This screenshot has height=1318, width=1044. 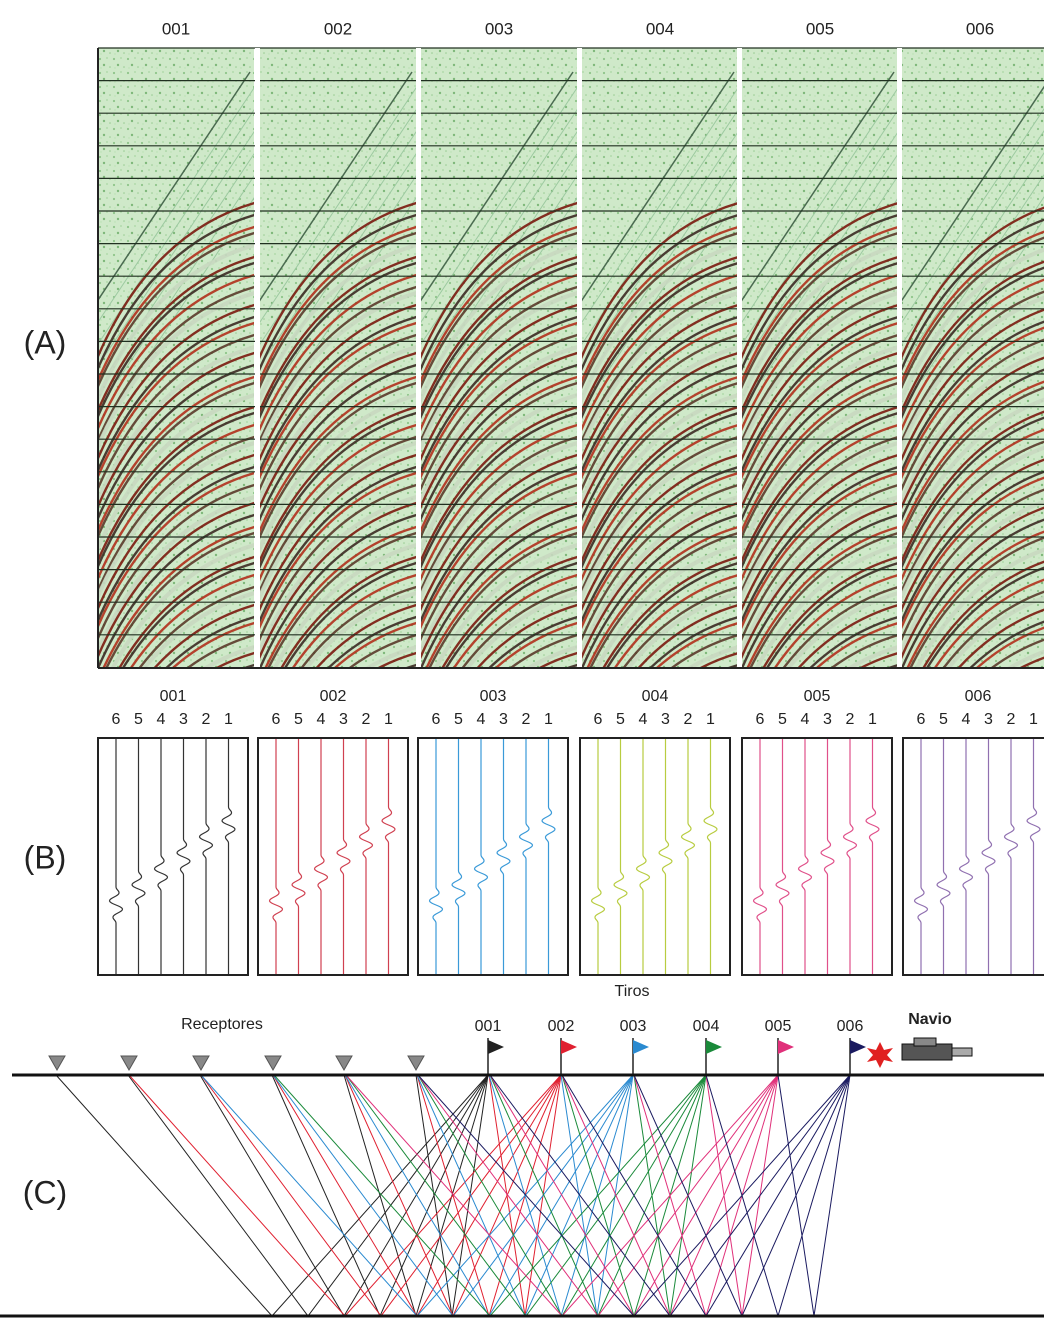 I want to click on shot-label: 006, so click(x=980, y=28).